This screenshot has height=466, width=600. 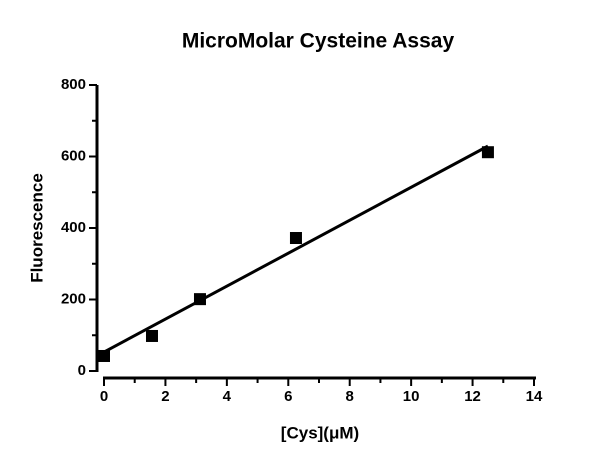 What do you see at coordinates (534, 396) in the screenshot?
I see `x-tick-label: 14` at bounding box center [534, 396].